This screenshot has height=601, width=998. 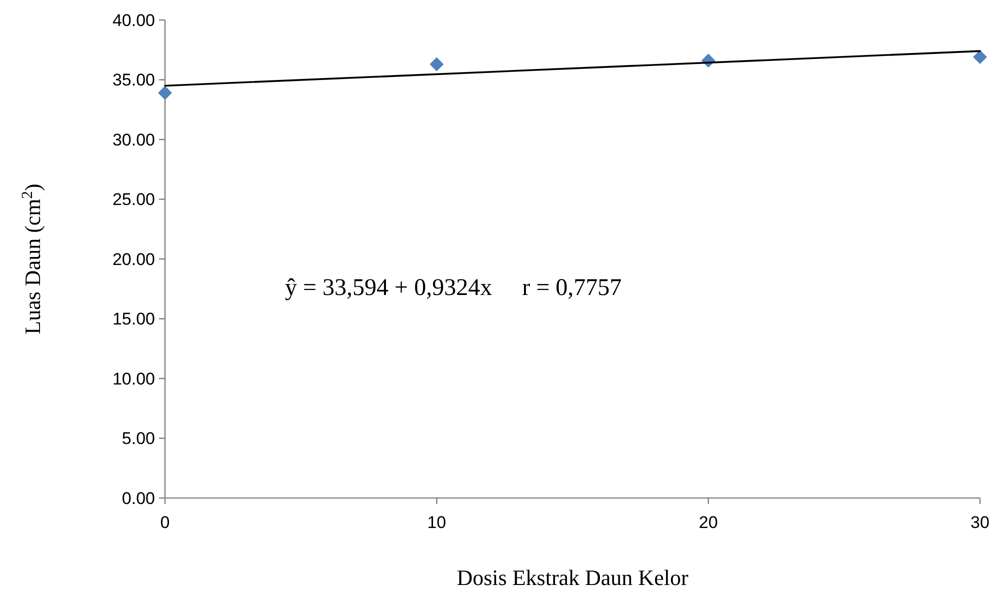 What do you see at coordinates (572, 577) in the screenshot?
I see `x-axis-title: Dosis Ekstrak Daun Kelor` at bounding box center [572, 577].